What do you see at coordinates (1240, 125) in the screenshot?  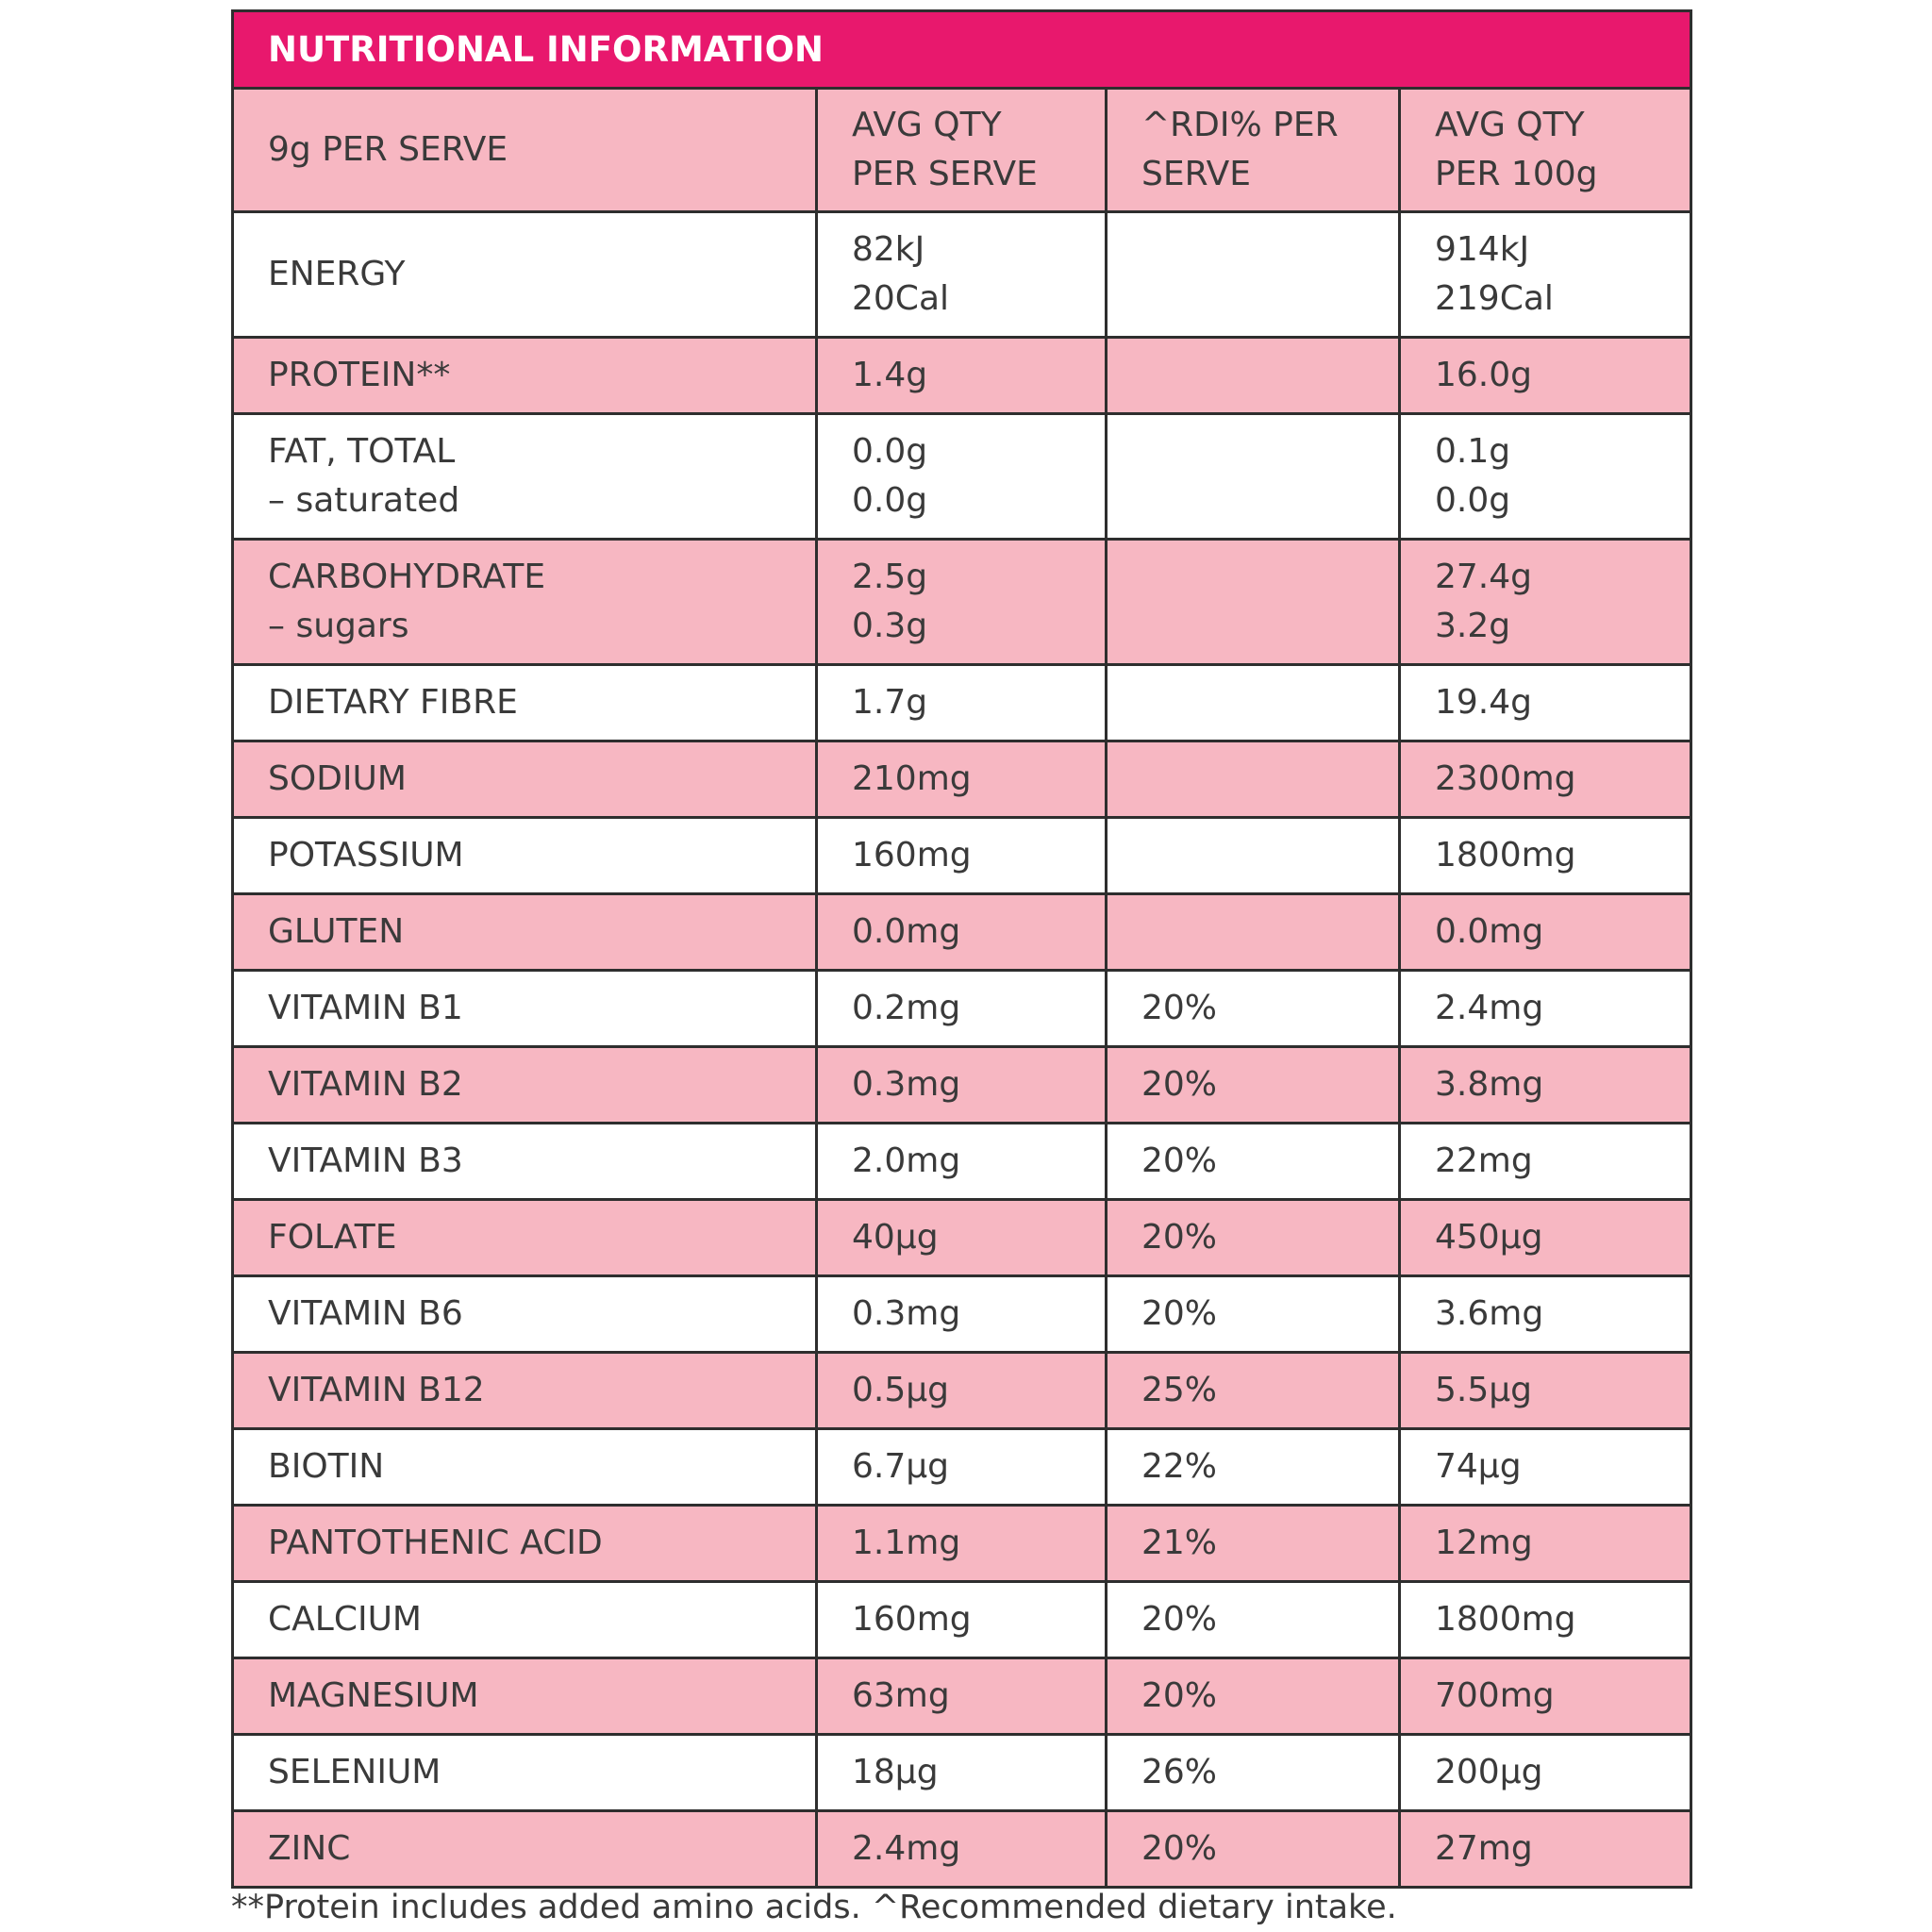 I see `cell-line: ^RDI% PER` at bounding box center [1240, 125].